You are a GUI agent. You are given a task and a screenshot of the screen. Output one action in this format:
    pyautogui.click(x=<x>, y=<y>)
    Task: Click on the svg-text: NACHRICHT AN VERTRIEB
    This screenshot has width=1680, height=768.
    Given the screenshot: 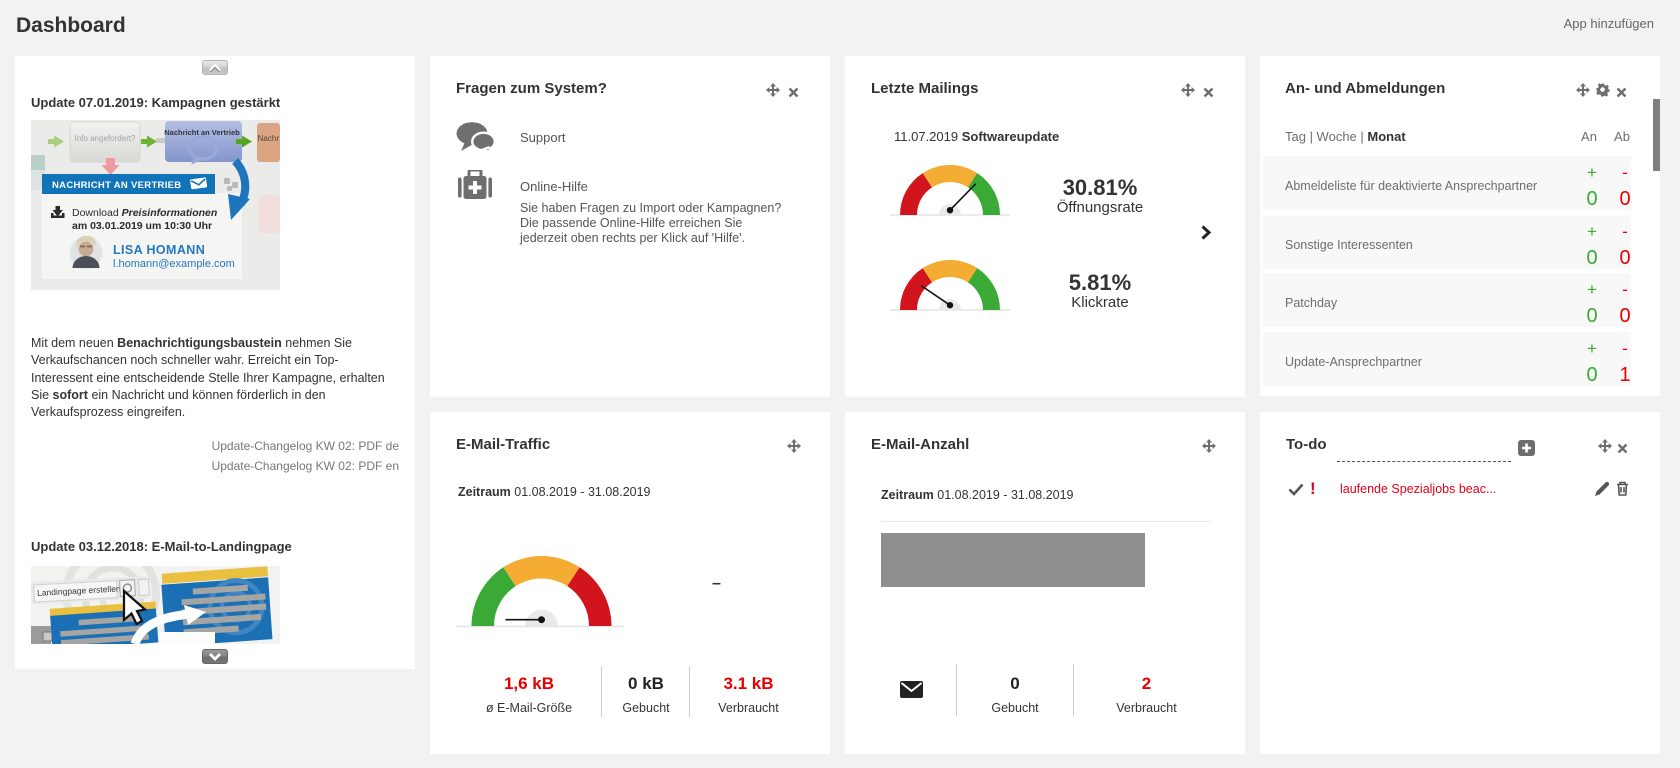 What is the action you would take?
    pyautogui.click(x=116, y=185)
    